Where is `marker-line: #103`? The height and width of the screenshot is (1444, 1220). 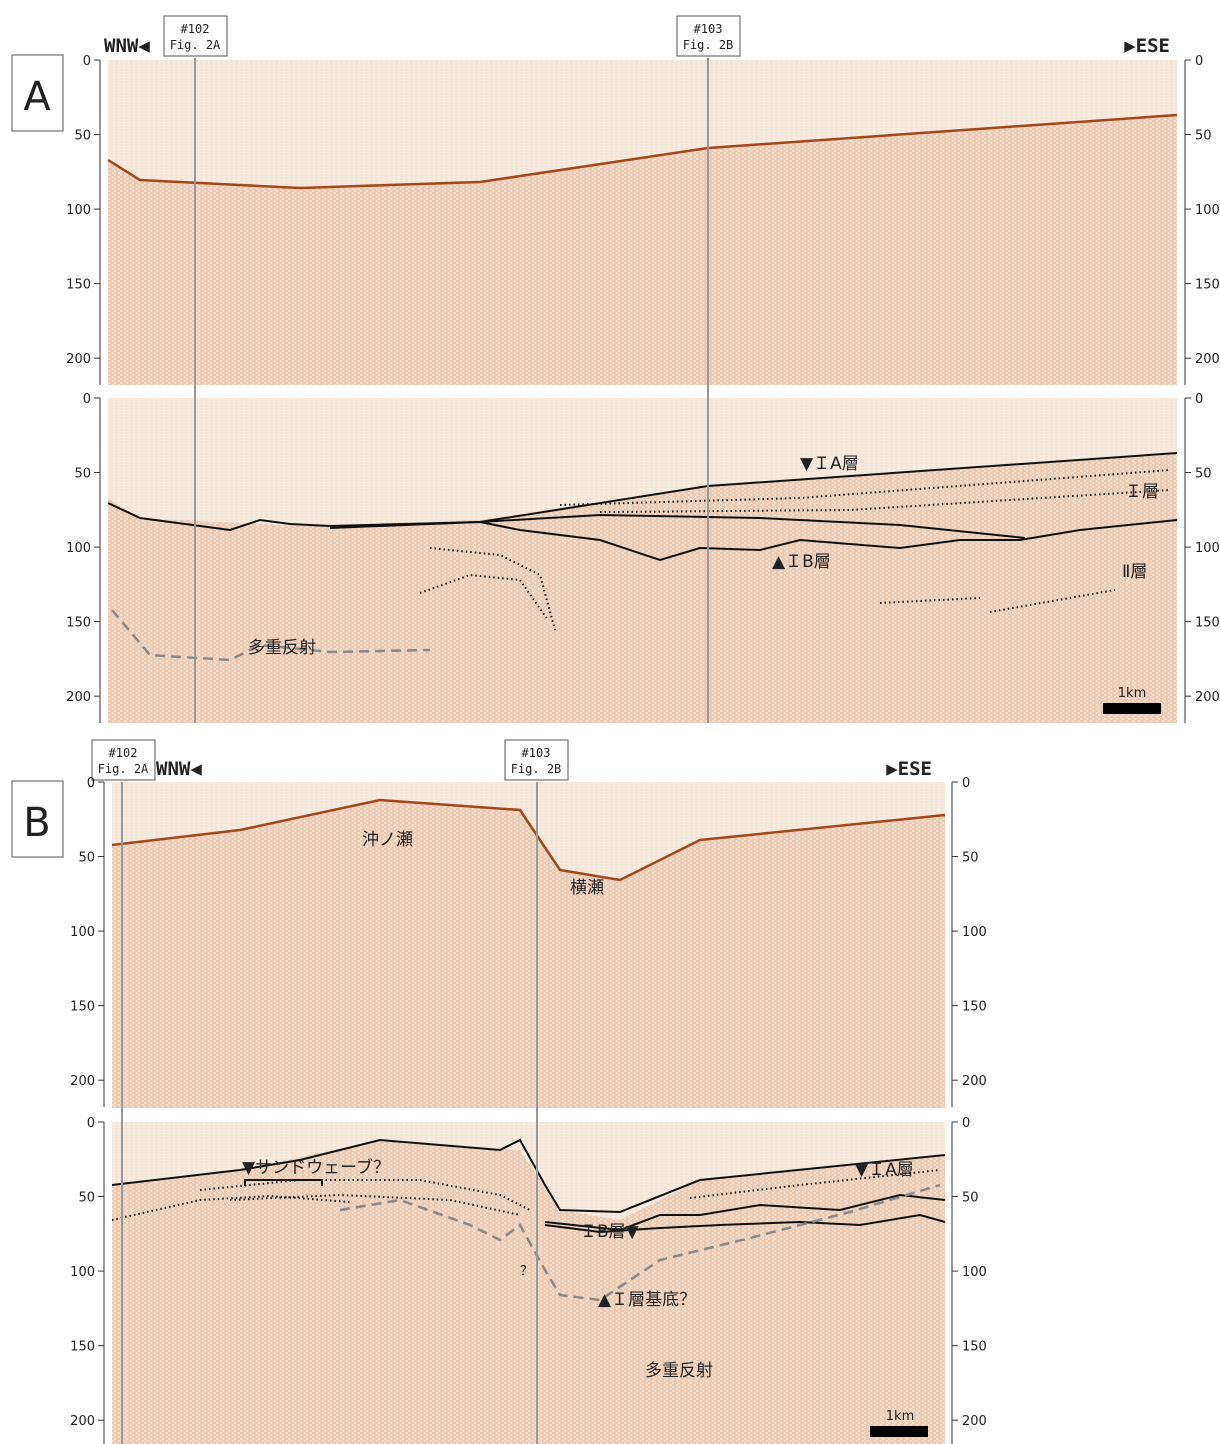 marker-line: #103 is located at coordinates (536, 753).